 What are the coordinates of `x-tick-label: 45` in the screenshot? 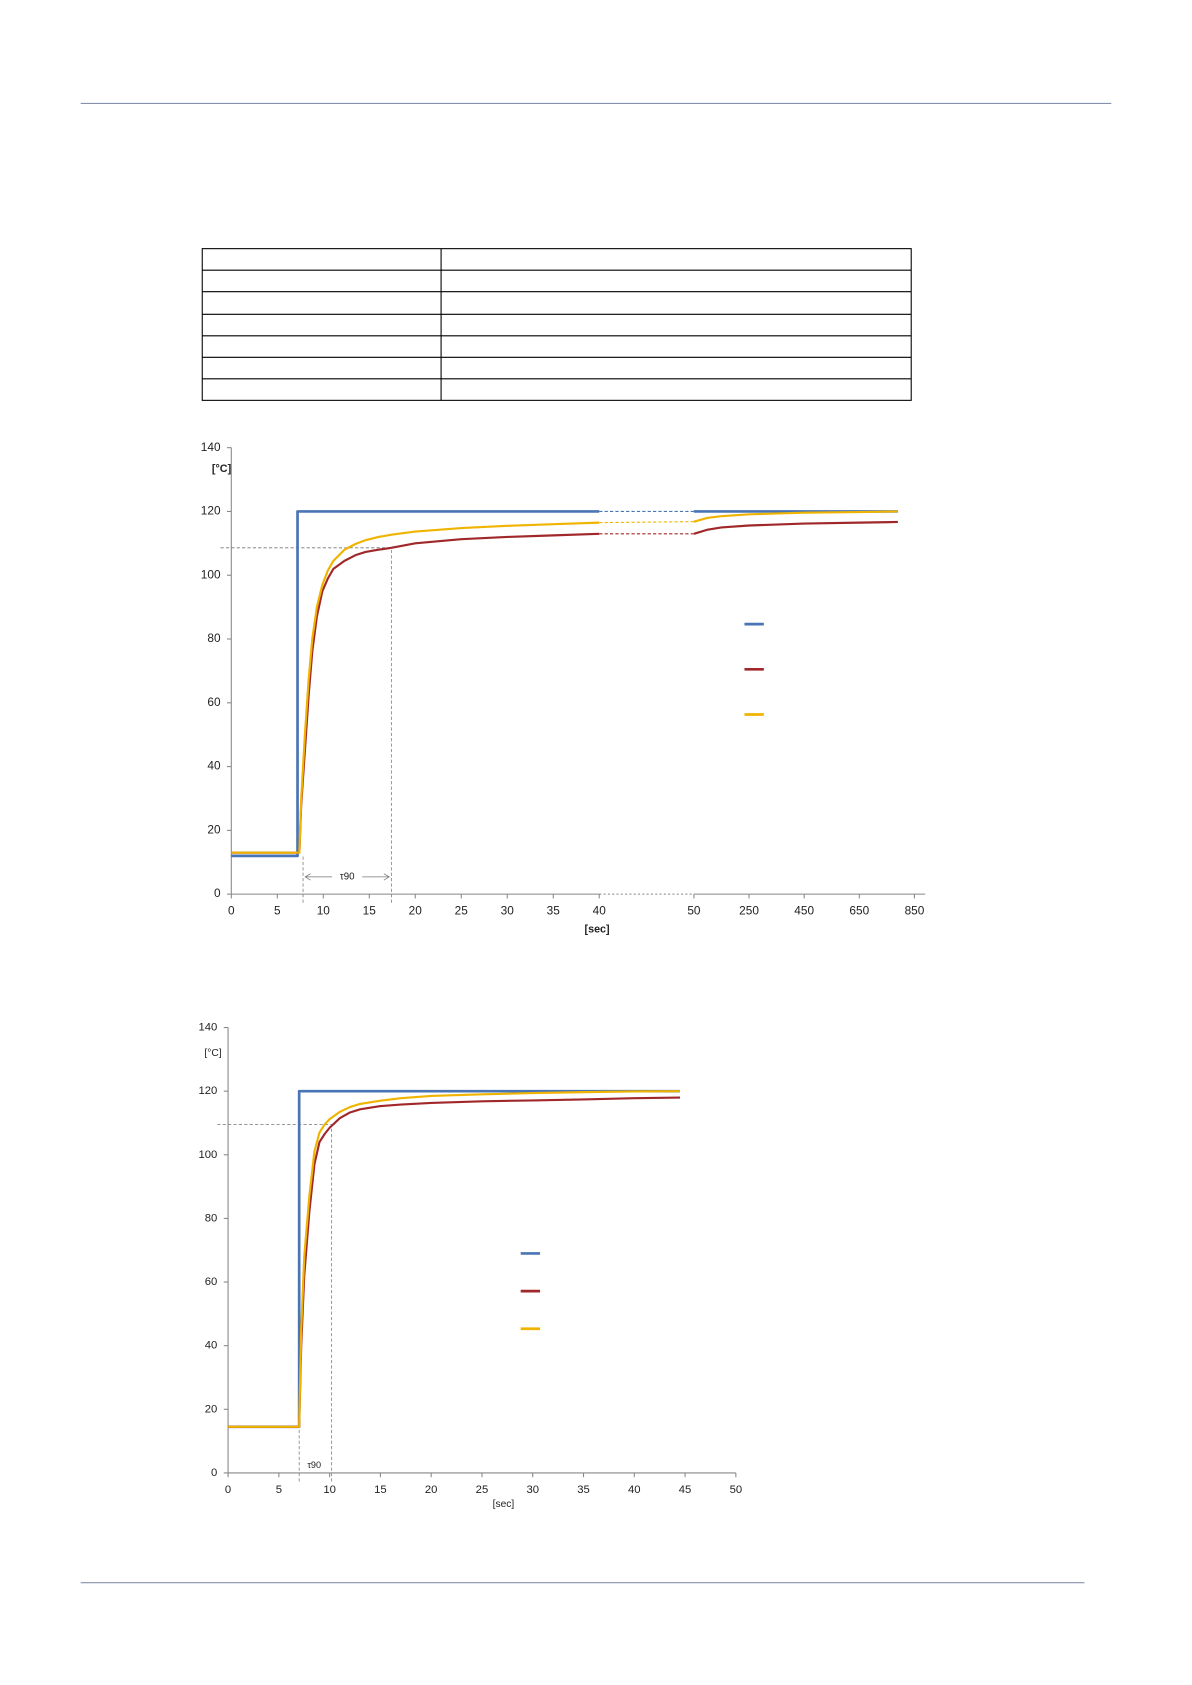 It's located at (685, 1490).